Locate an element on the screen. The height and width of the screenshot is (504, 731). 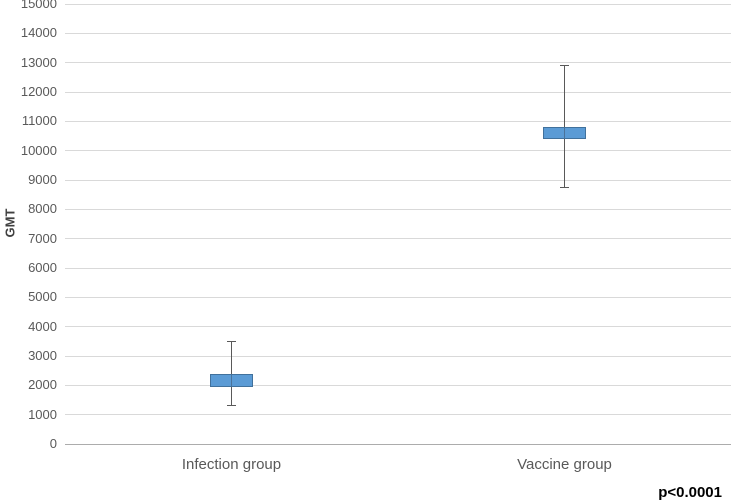
y-tick-label: 5000 is located at coordinates (42, 297).